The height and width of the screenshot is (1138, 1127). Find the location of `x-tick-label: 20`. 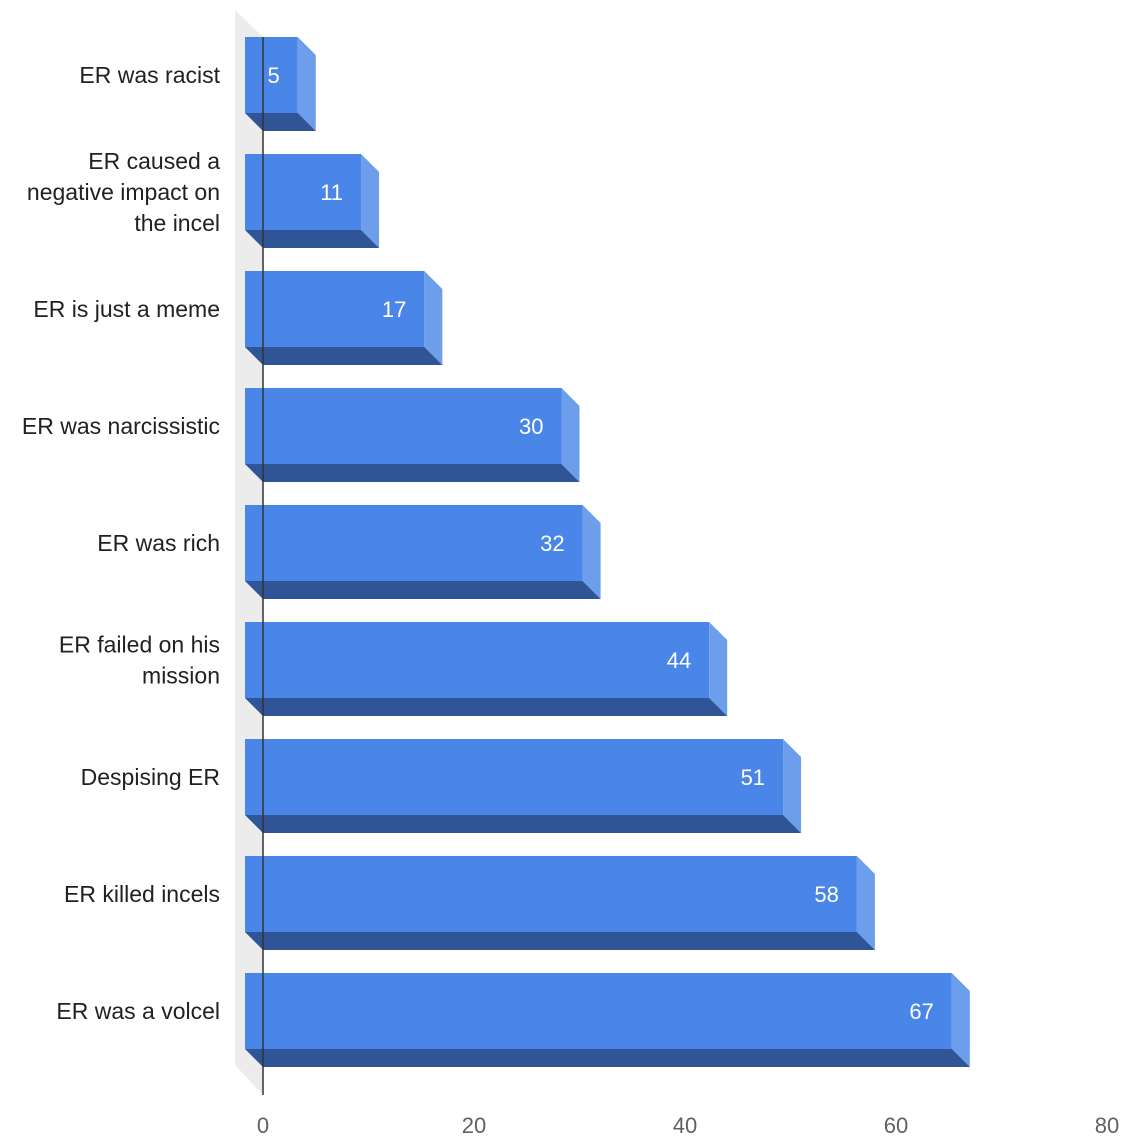

x-tick-label: 20 is located at coordinates (474, 1125).